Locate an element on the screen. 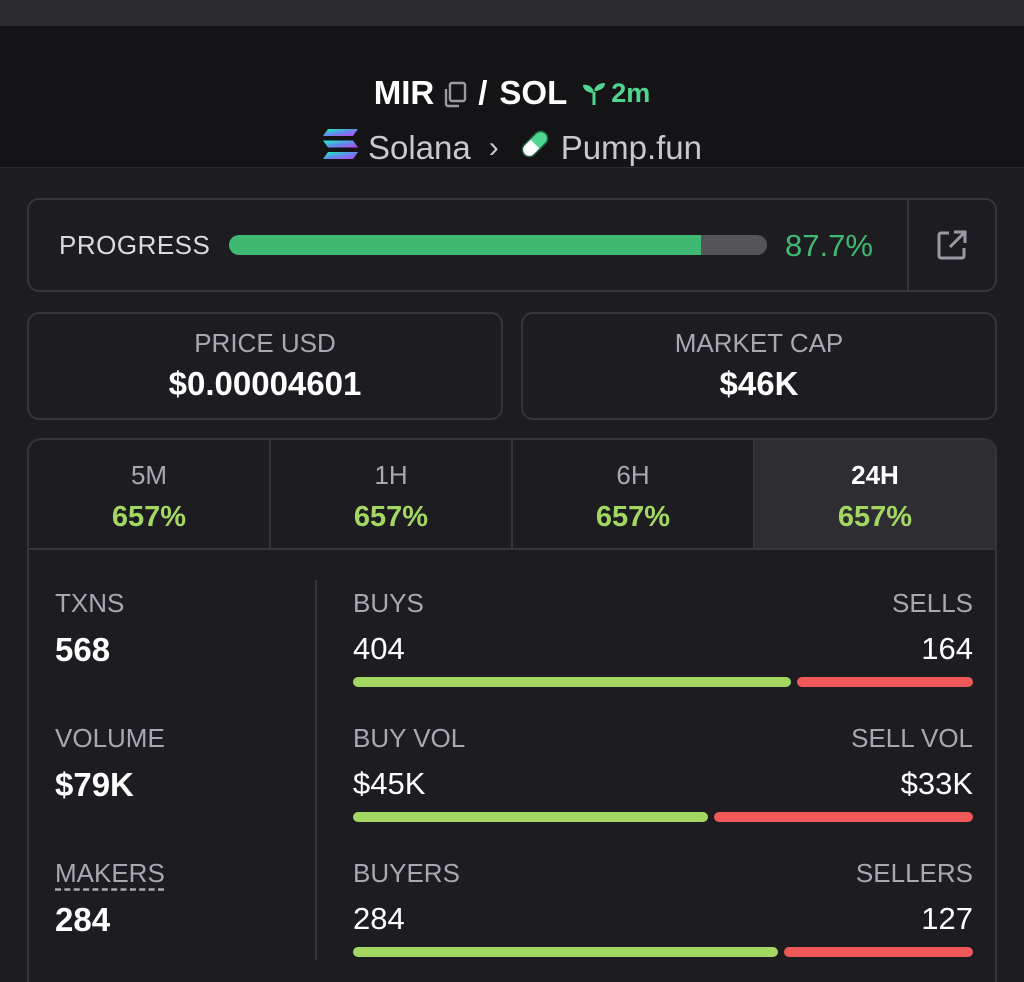 The height and width of the screenshot is (982, 1024). makers-label: MAKERS is located at coordinates (110, 873).